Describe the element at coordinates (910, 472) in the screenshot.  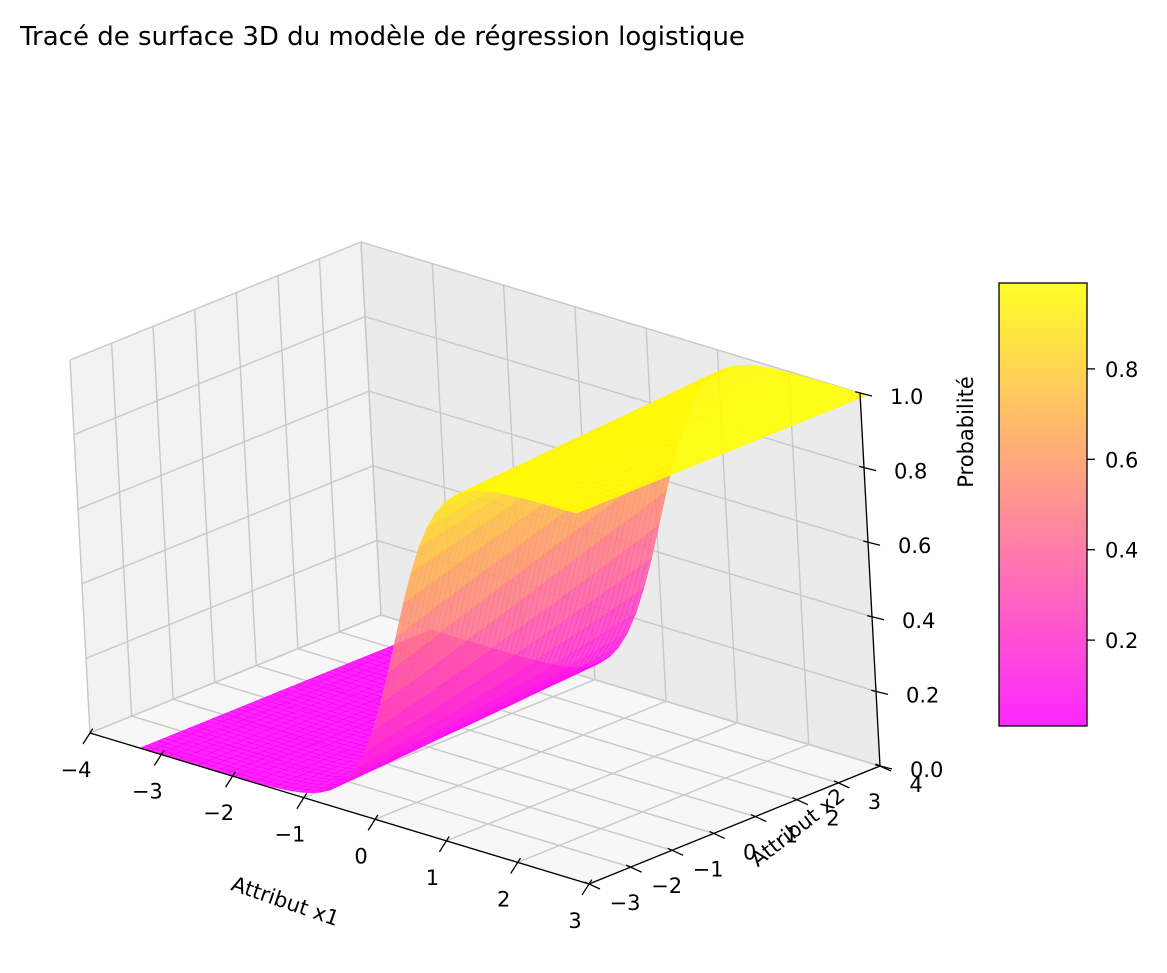
I see `z-tick-label: 0.8` at that location.